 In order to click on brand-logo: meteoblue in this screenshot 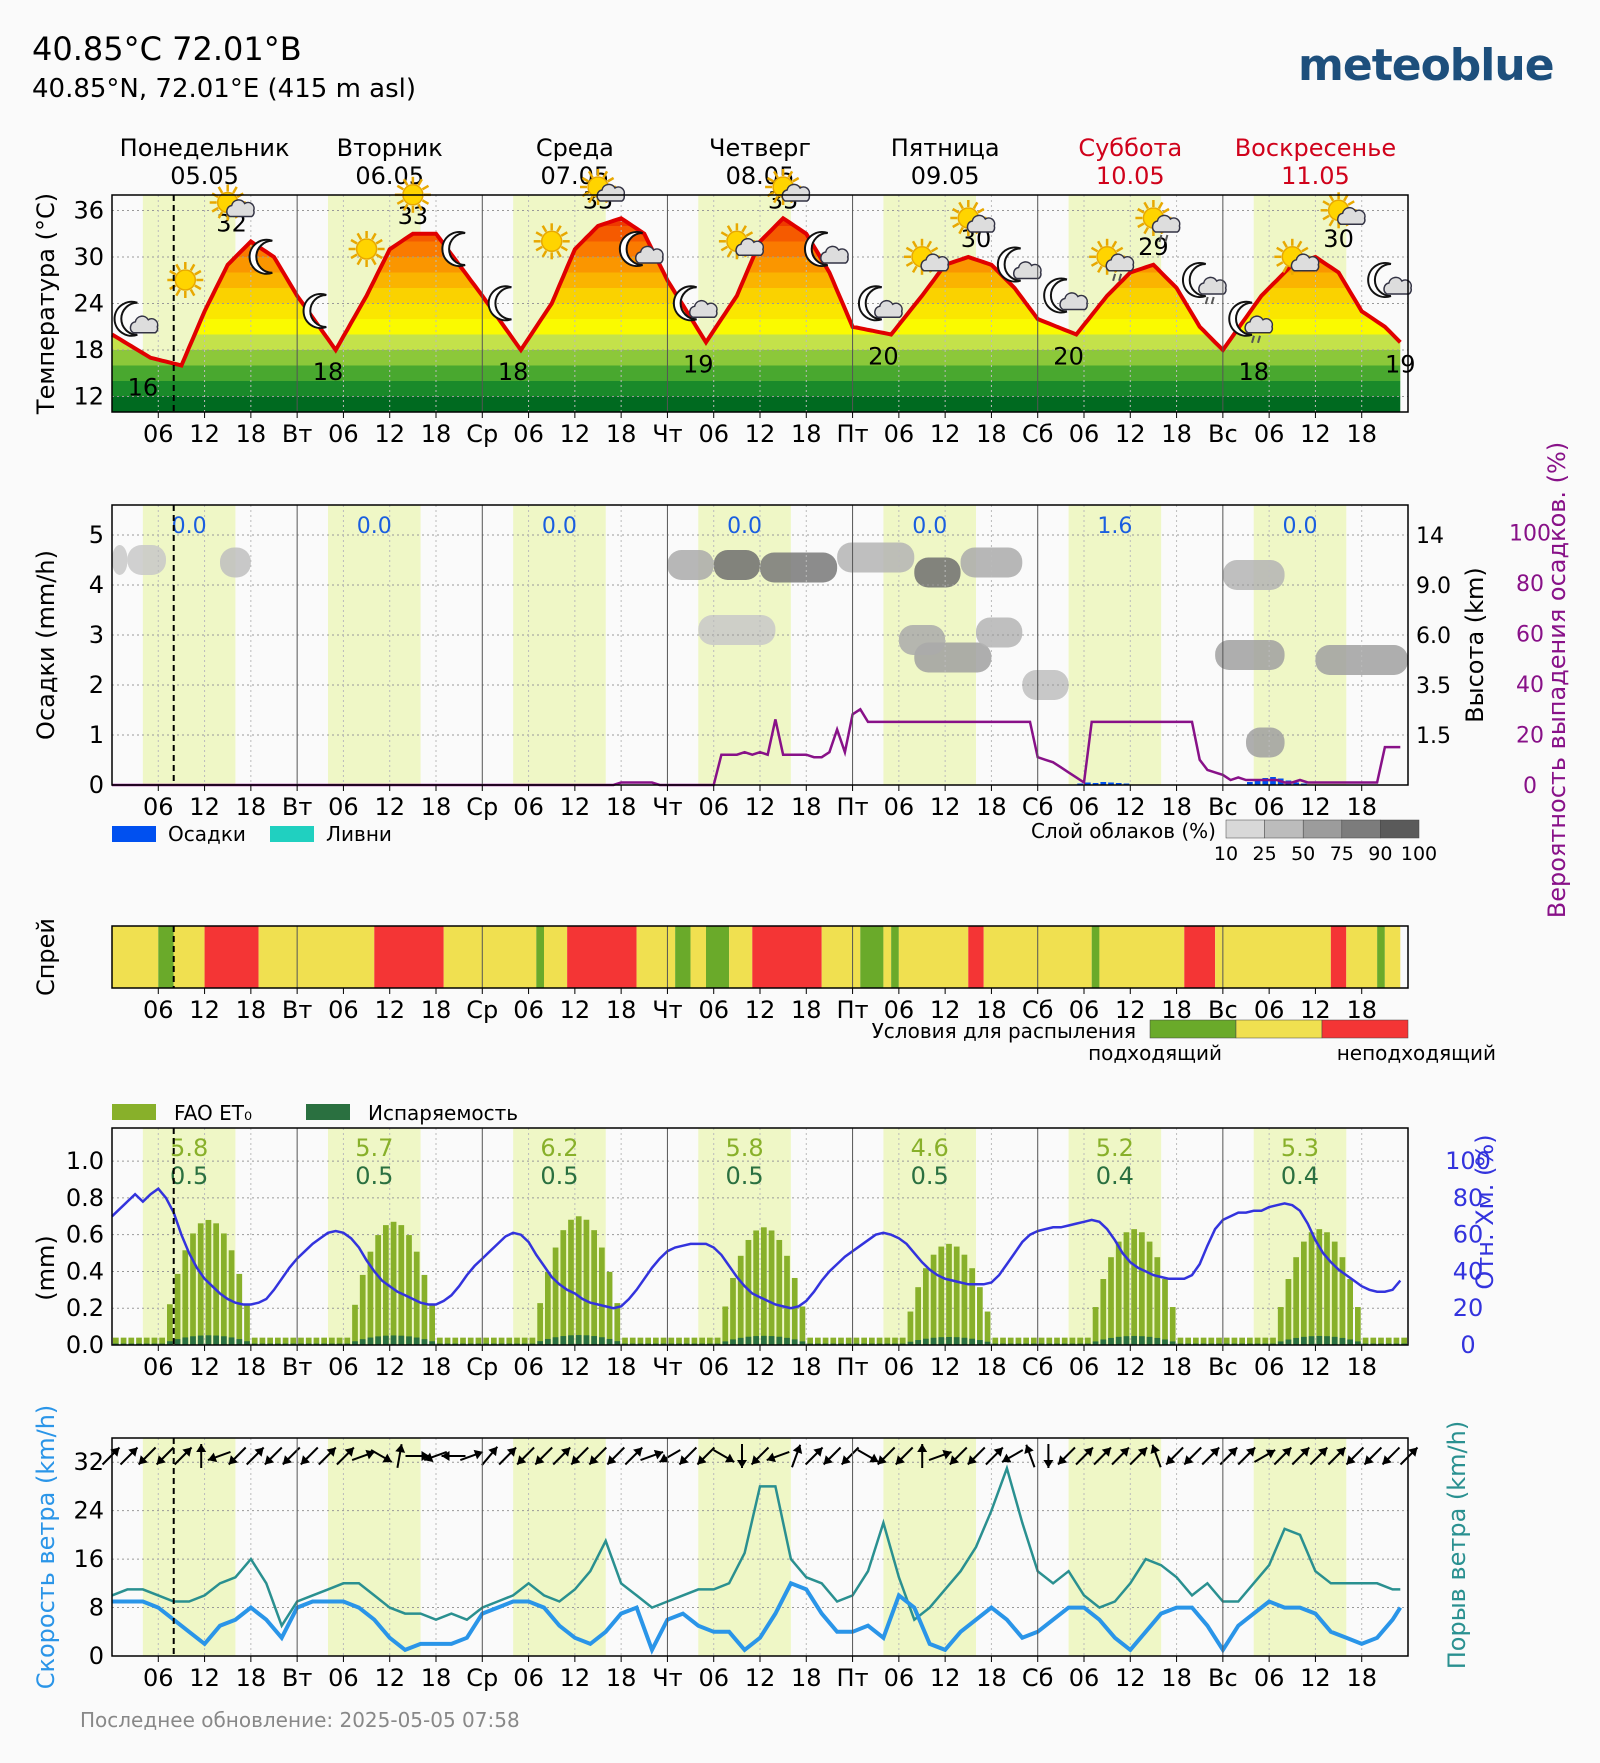, I will do `click(1426, 65)`.